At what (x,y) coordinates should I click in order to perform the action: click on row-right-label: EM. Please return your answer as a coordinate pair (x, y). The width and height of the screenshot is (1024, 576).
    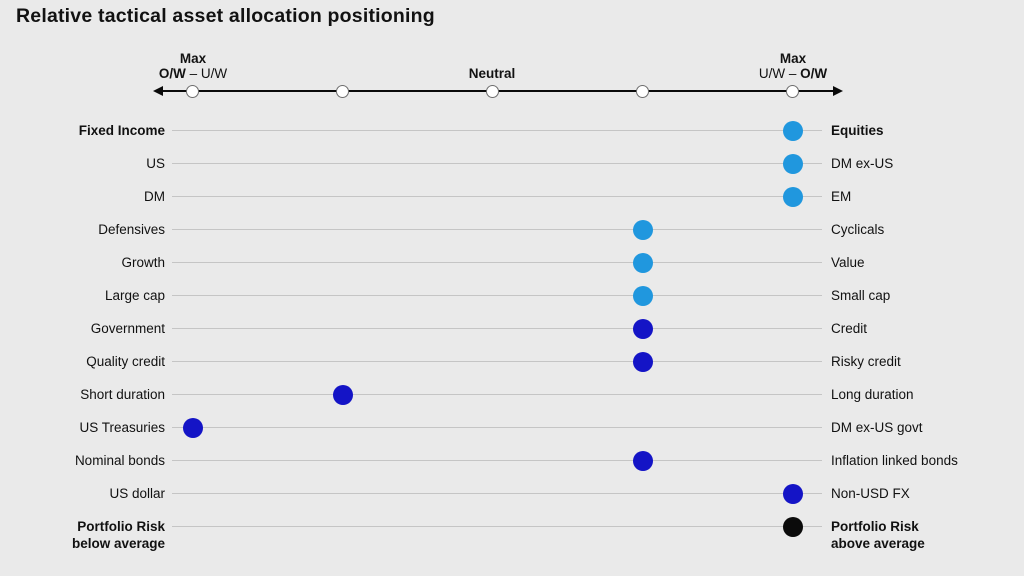
    Looking at the image, I should click on (841, 196).